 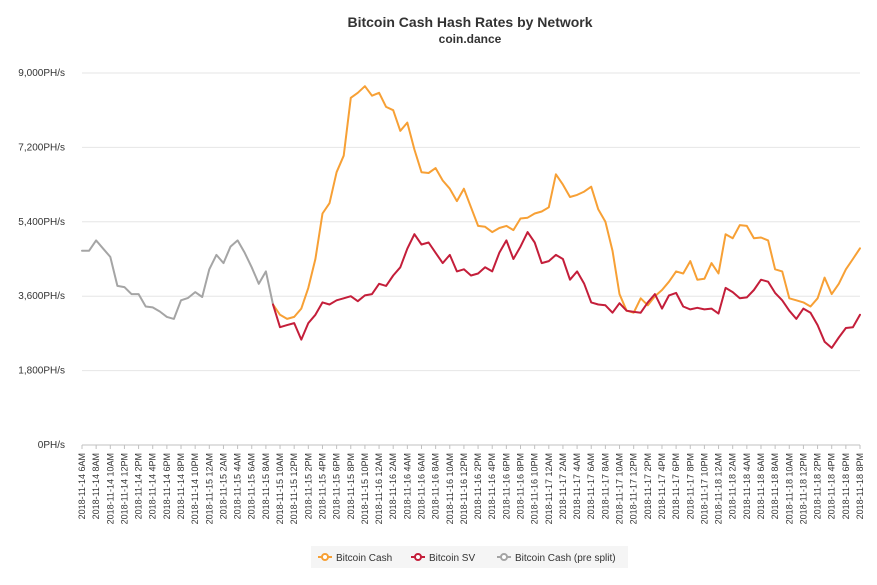 What do you see at coordinates (252, 486) in the screenshot?
I see `x-tick-label: 2018-11-15 6AM` at bounding box center [252, 486].